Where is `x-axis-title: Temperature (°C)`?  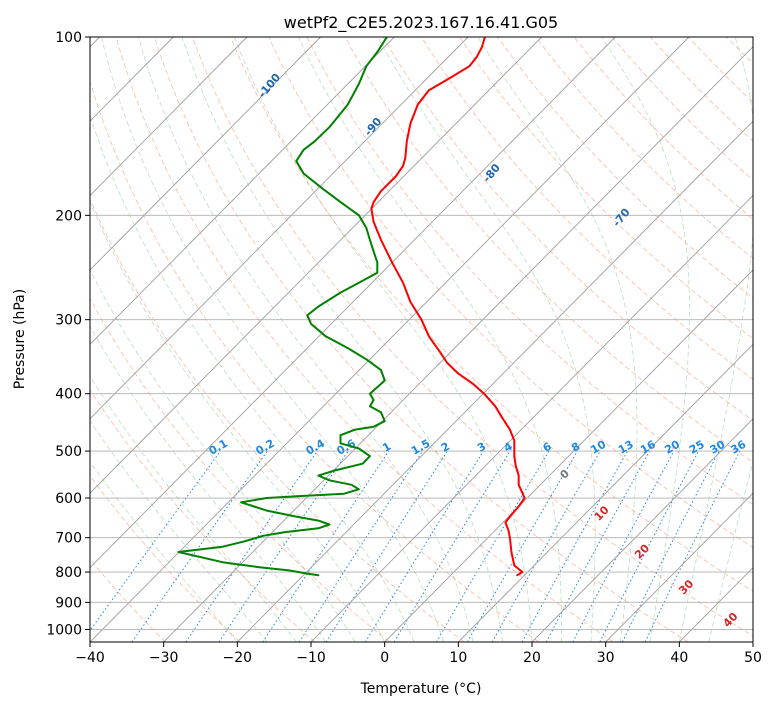 x-axis-title: Temperature (°C) is located at coordinates (421, 689).